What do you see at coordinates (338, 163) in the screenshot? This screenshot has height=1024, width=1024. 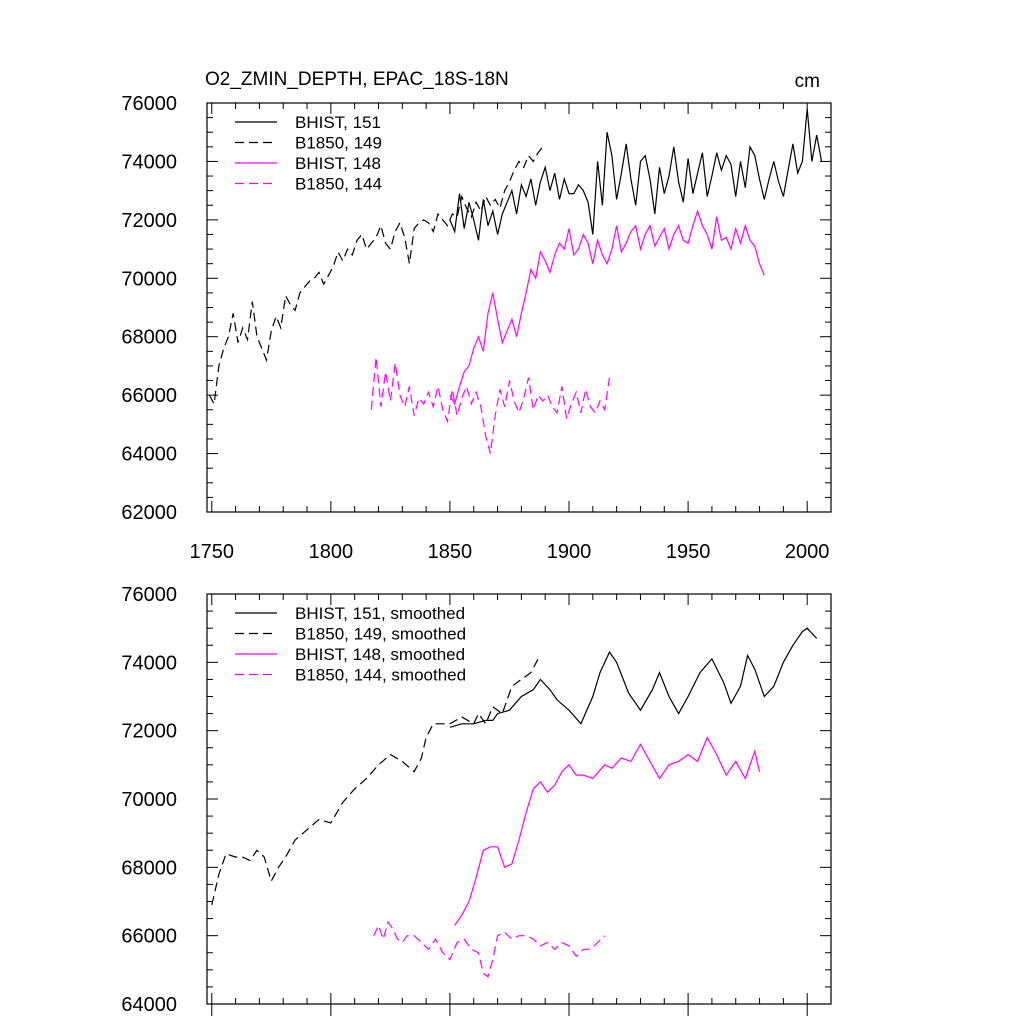 I see `legend-label: BHIST, 148` at bounding box center [338, 163].